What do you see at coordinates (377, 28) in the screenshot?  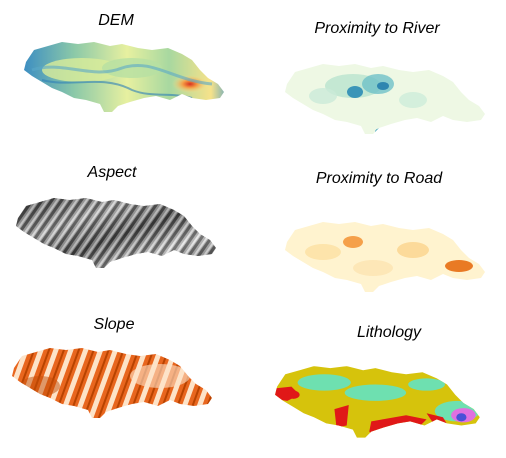 I see `proximity-river-title: Proximity to River` at bounding box center [377, 28].